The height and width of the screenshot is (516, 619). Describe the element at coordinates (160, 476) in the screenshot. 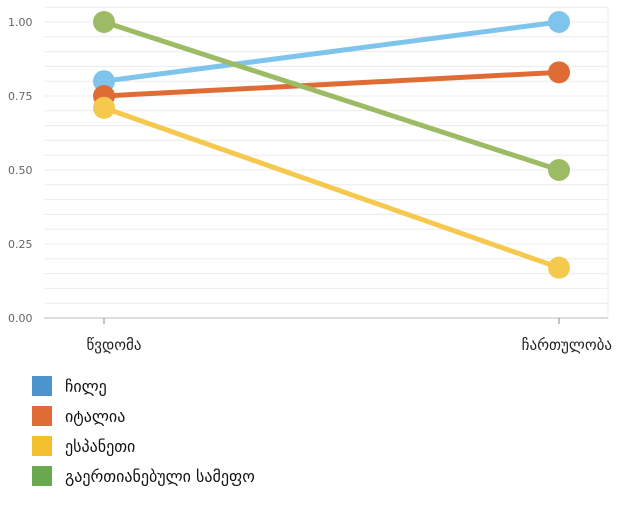

I see `legend-label-uk: გაერთიანებული სამეფო` at that location.